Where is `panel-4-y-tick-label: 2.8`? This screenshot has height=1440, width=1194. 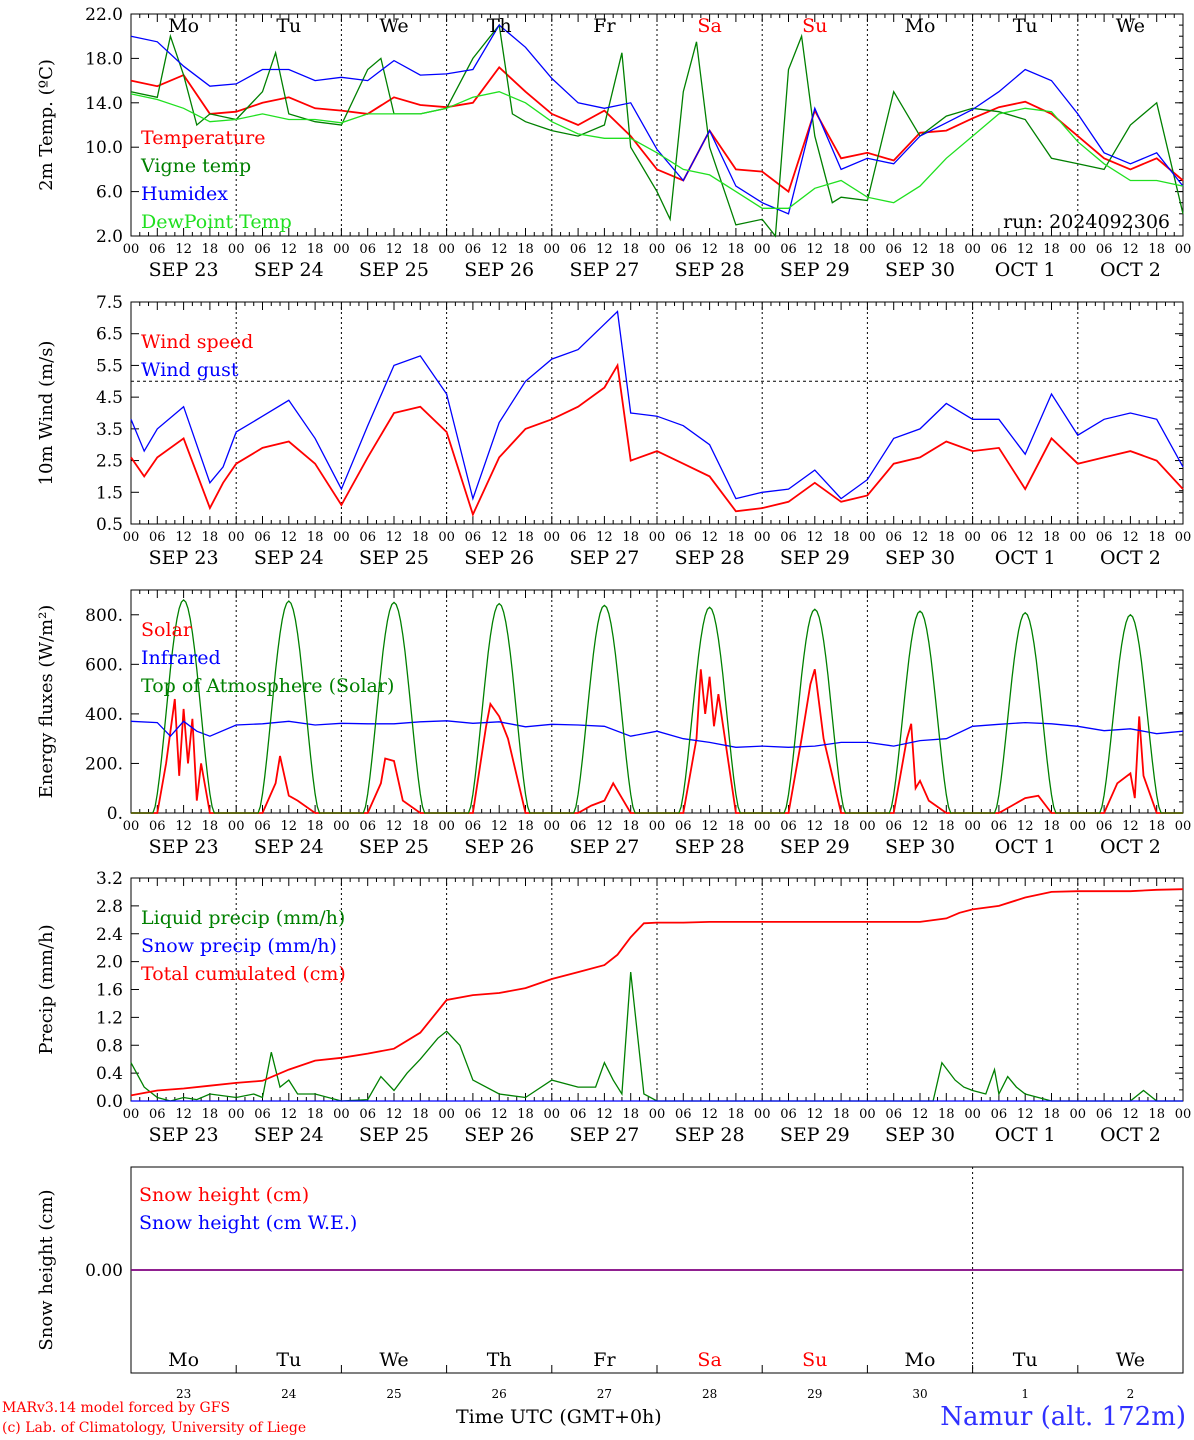
panel-4-y-tick-label: 2.8 is located at coordinates (109, 907).